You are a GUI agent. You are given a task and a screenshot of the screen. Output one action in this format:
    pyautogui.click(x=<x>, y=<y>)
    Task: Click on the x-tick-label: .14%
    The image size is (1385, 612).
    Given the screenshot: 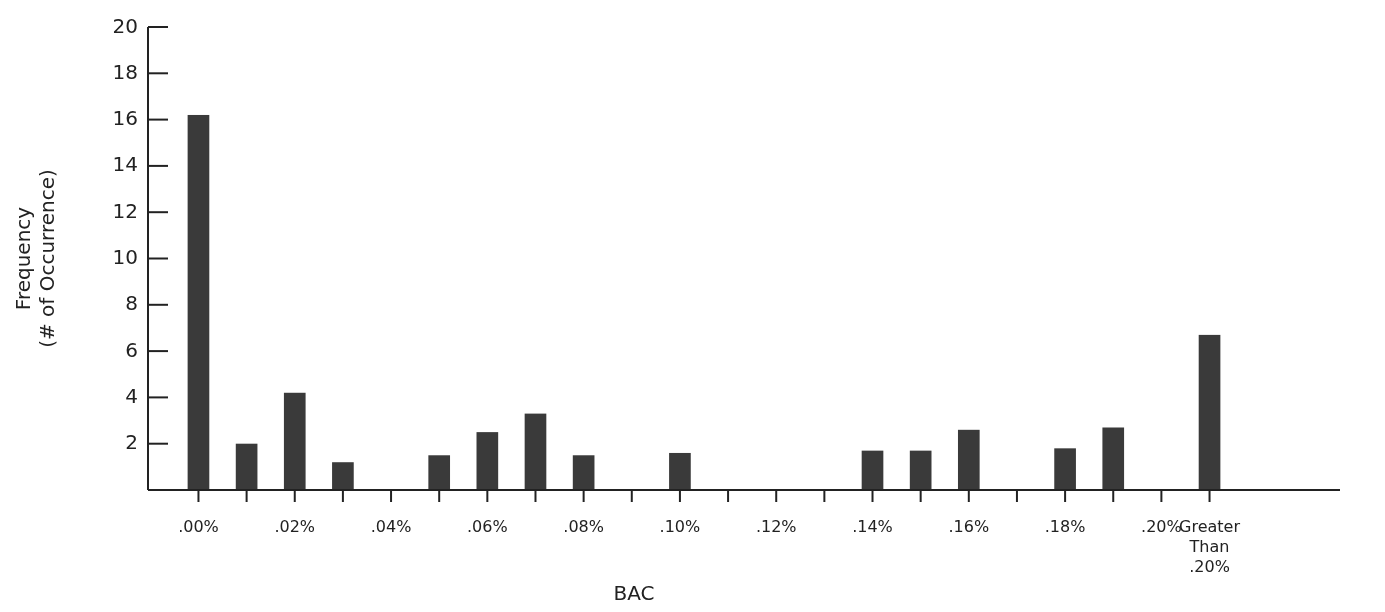 What is the action you would take?
    pyautogui.click(x=872, y=526)
    